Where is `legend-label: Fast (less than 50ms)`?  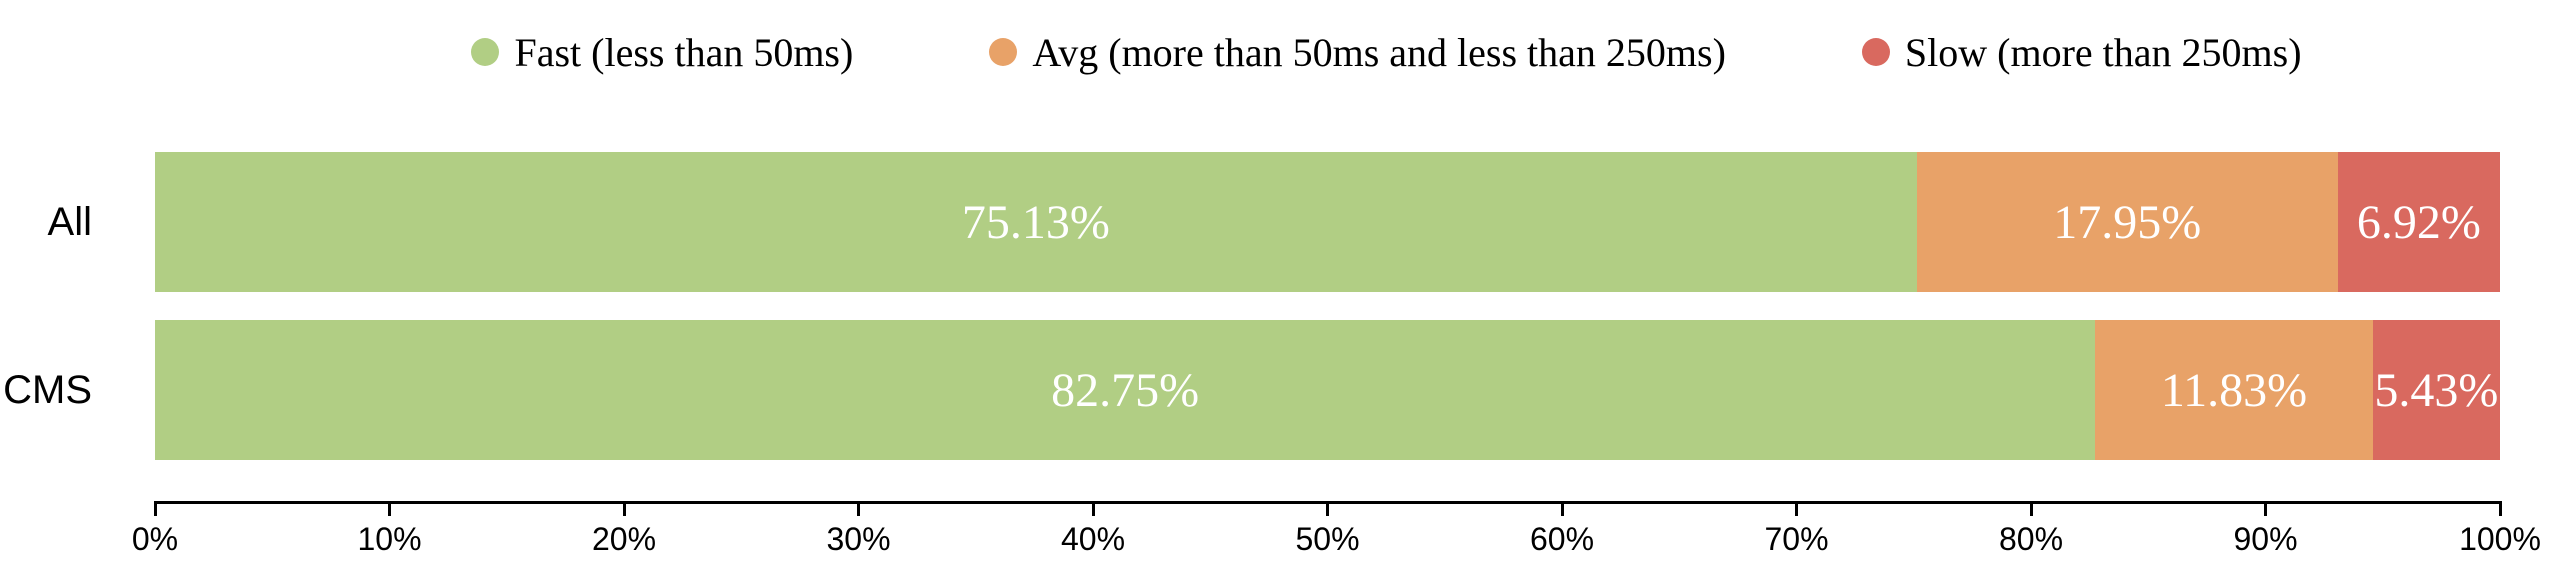 legend-label: Fast (less than 50ms) is located at coordinates (684, 52).